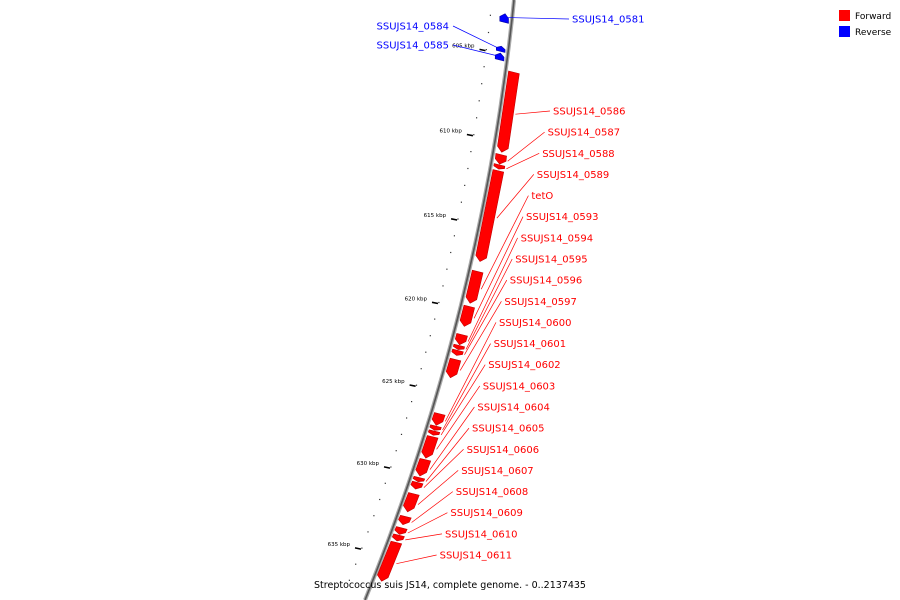 This screenshot has height=600, width=900. Describe the element at coordinates (546, 281) in the screenshot. I see `gene-label: SSUJS14_0596` at that location.